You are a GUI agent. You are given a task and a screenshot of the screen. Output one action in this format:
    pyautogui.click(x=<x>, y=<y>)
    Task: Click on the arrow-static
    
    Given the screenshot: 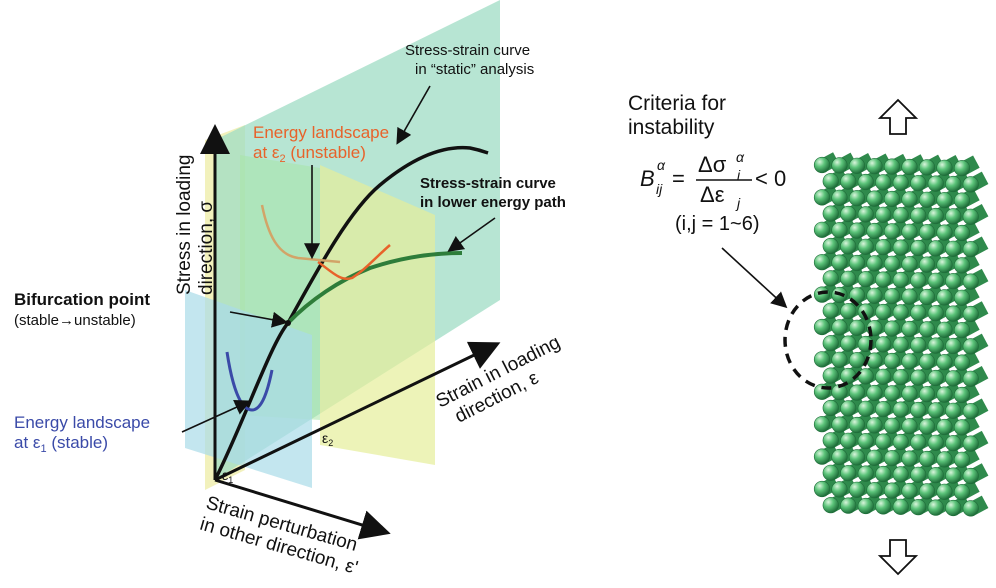 What is the action you would take?
    pyautogui.click(x=413, y=115)
    